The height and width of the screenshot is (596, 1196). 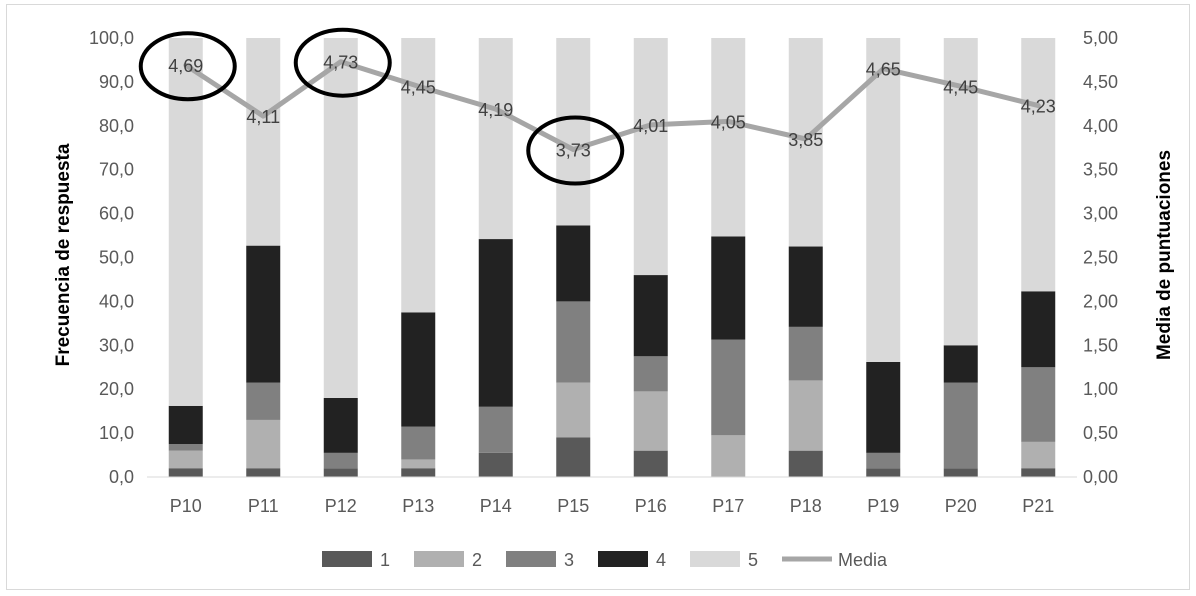 I want to click on x-tick-label-P13: P13, so click(x=418, y=506).